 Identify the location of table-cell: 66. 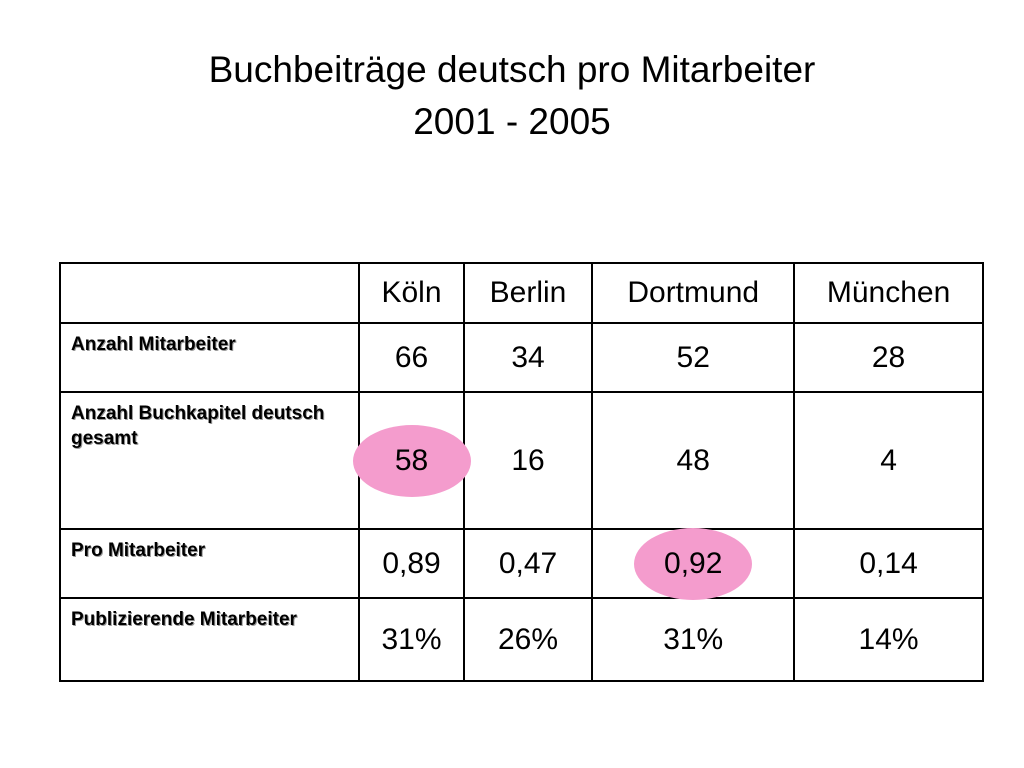
(411, 357).